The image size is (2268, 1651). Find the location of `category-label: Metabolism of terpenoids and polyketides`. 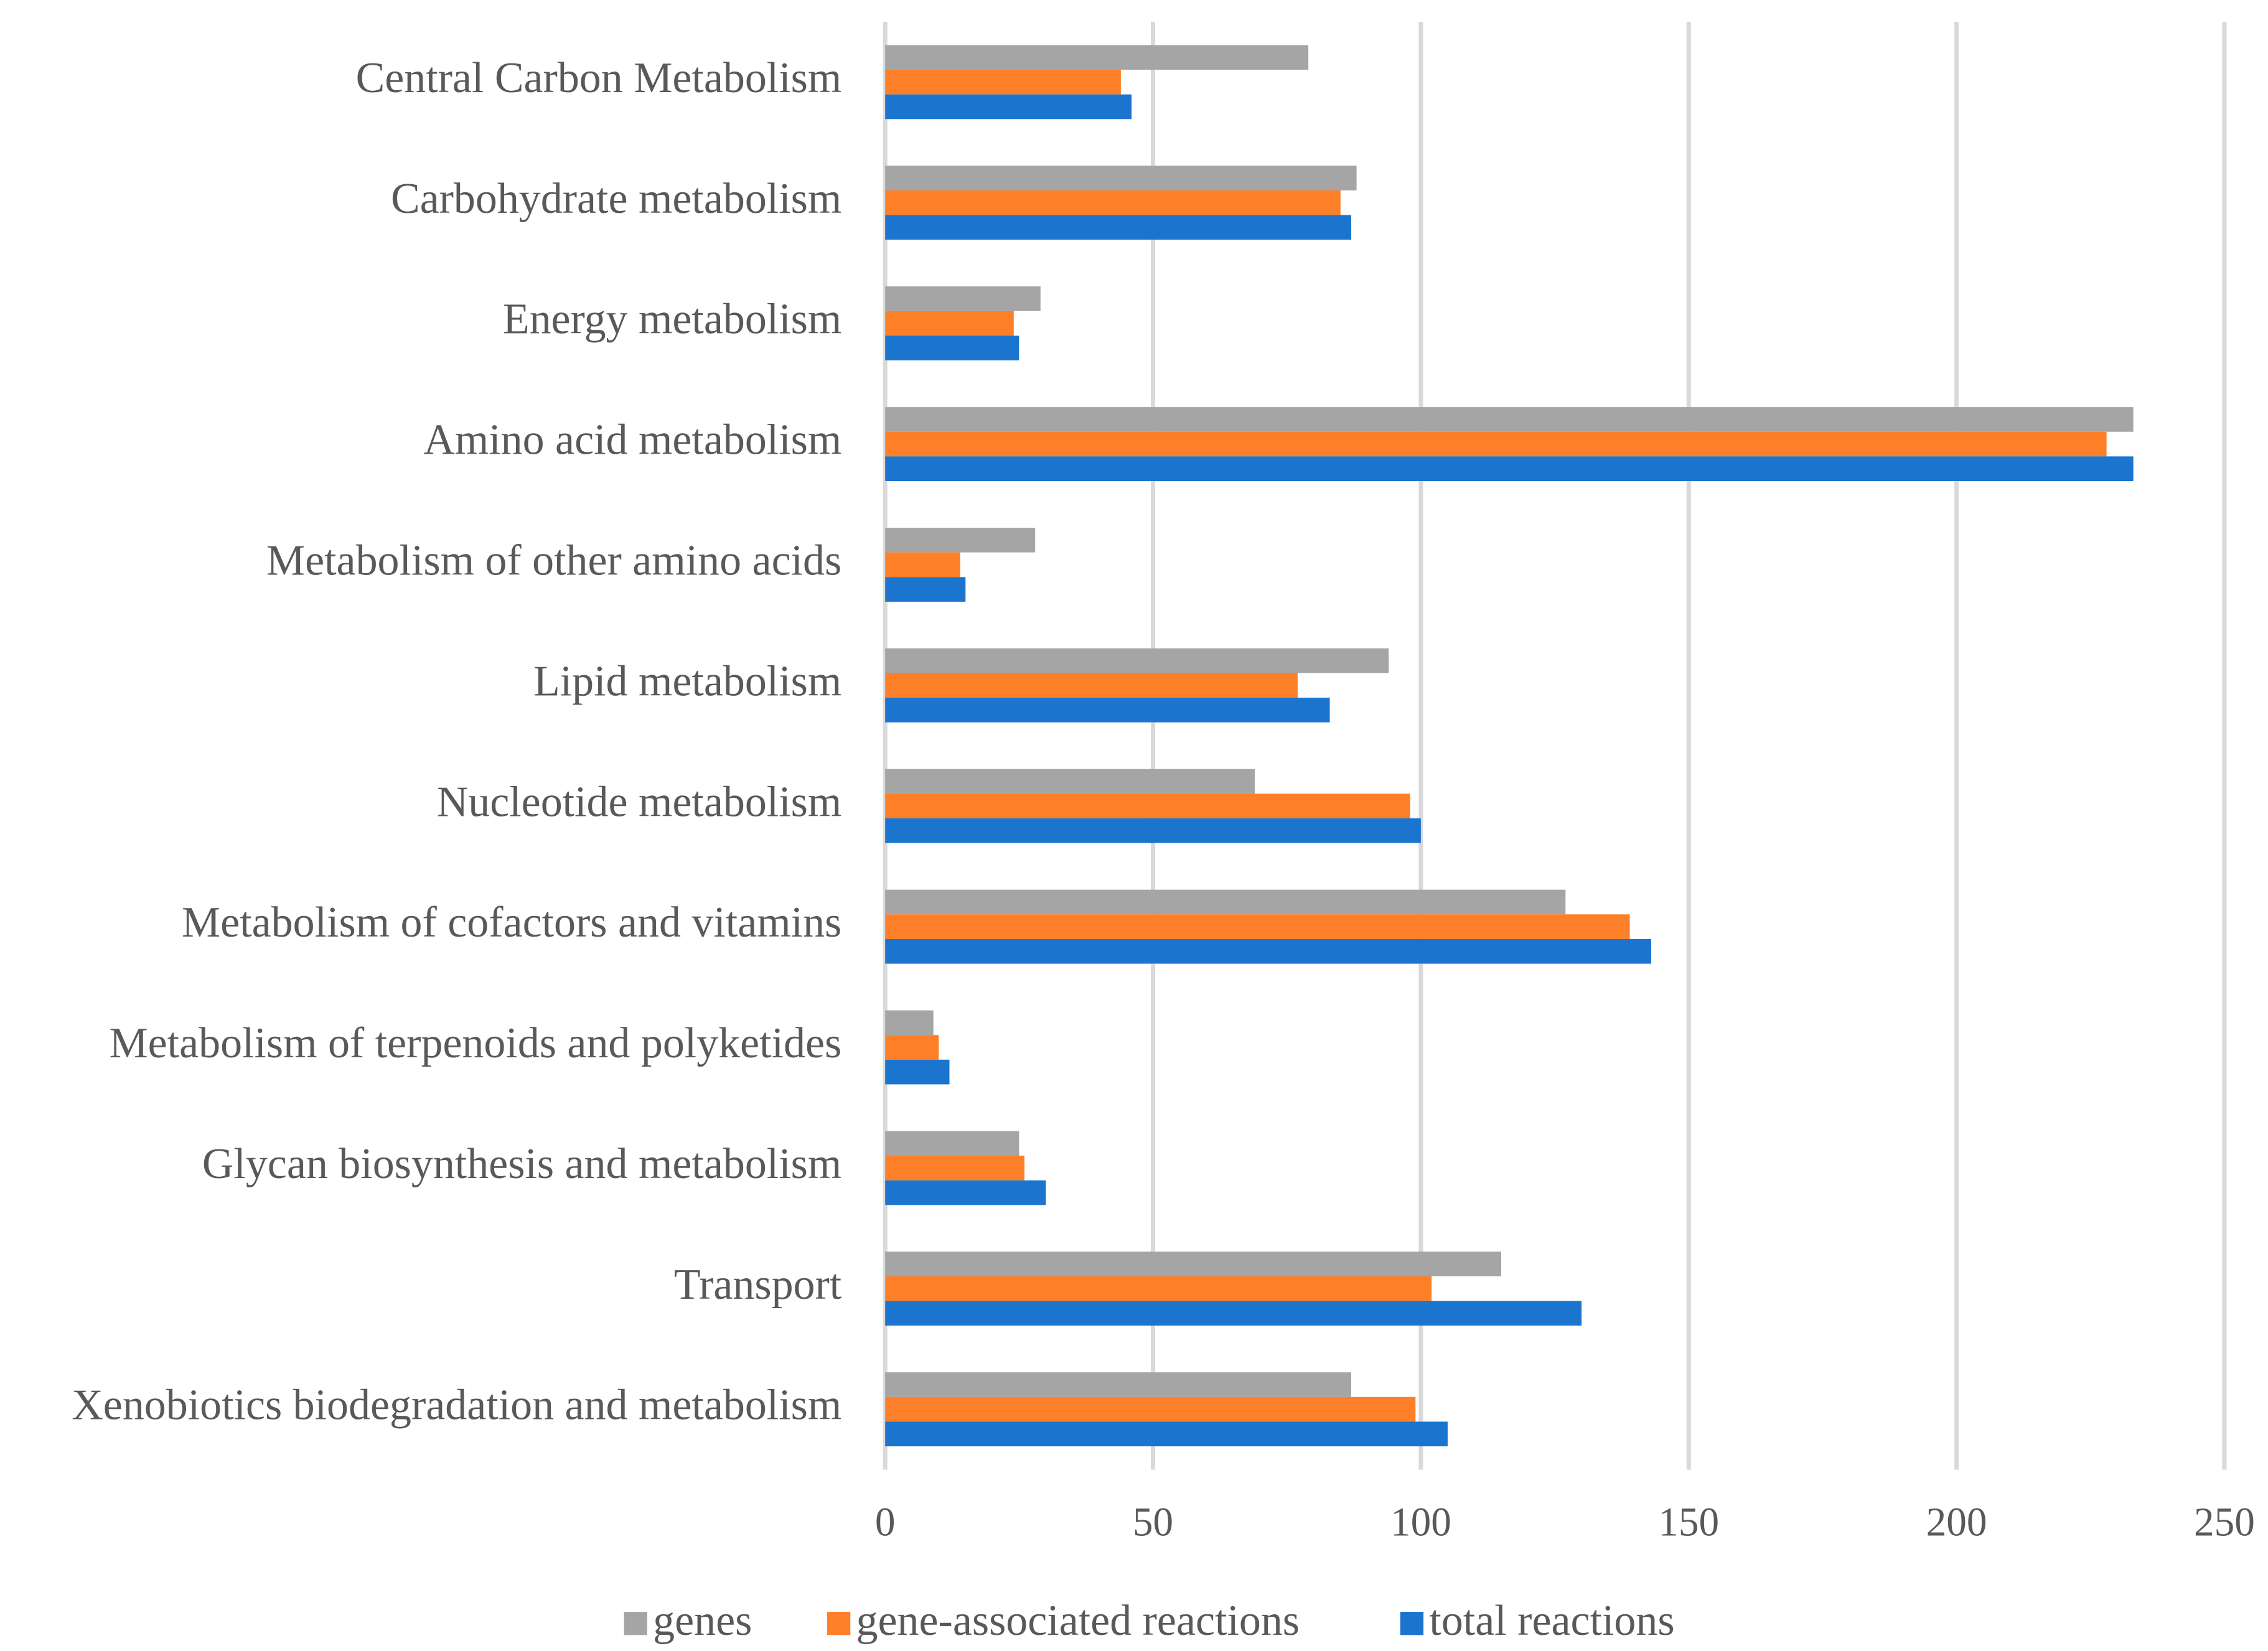

category-label: Metabolism of terpenoids and polyketides is located at coordinates (475, 1043).